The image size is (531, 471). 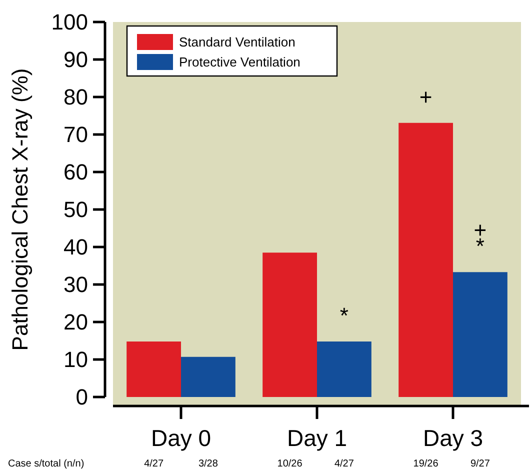 What do you see at coordinates (426, 464) in the screenshot?
I see `text: 19/26` at bounding box center [426, 464].